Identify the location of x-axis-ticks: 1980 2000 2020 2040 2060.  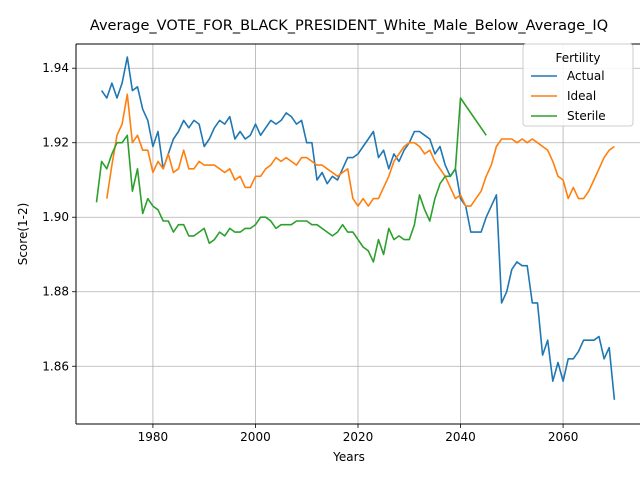
(358, 434).